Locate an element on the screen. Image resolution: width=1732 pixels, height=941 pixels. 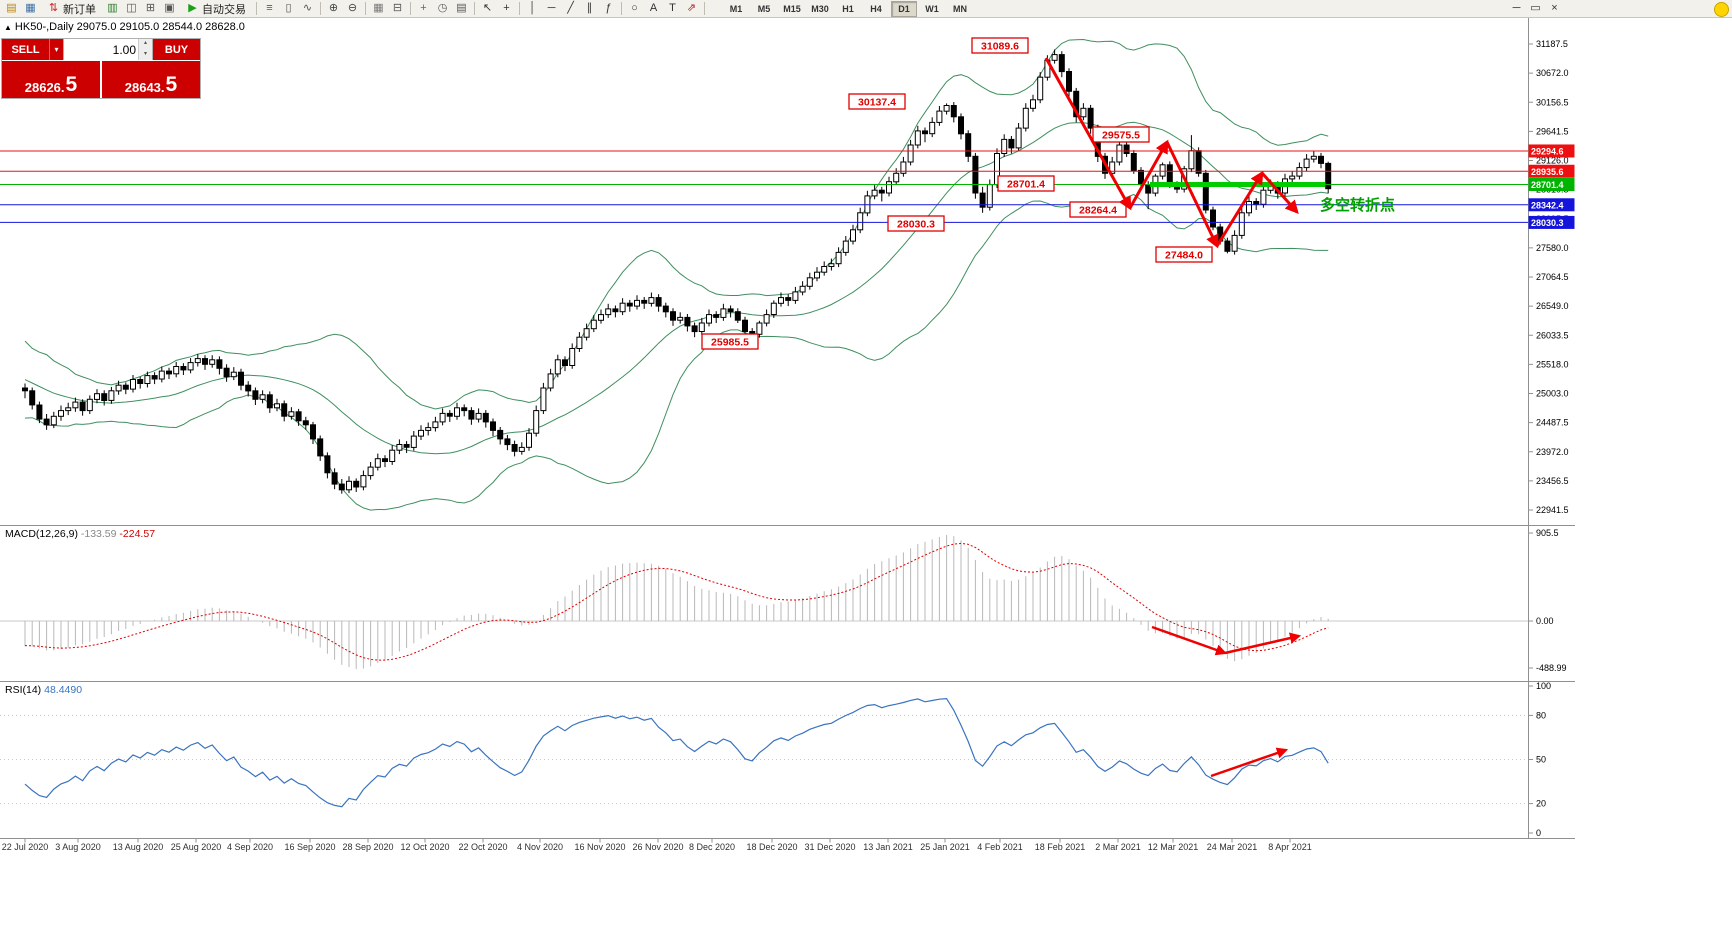
periods-icon: ◷ is located at coordinates (442, 8).